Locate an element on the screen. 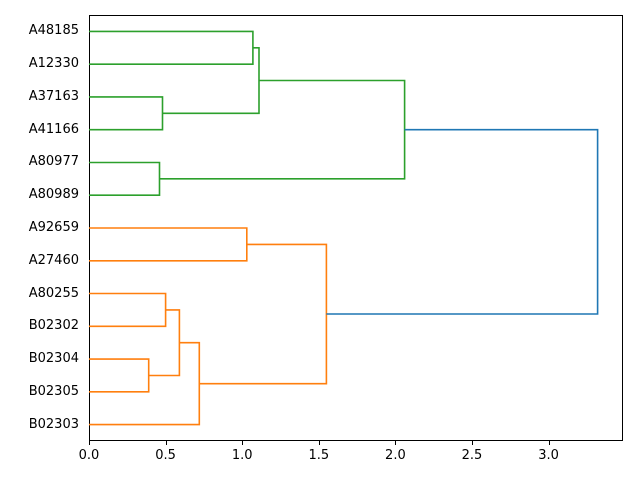 The image size is (640, 480). leaf-label: B02303 is located at coordinates (53, 424).